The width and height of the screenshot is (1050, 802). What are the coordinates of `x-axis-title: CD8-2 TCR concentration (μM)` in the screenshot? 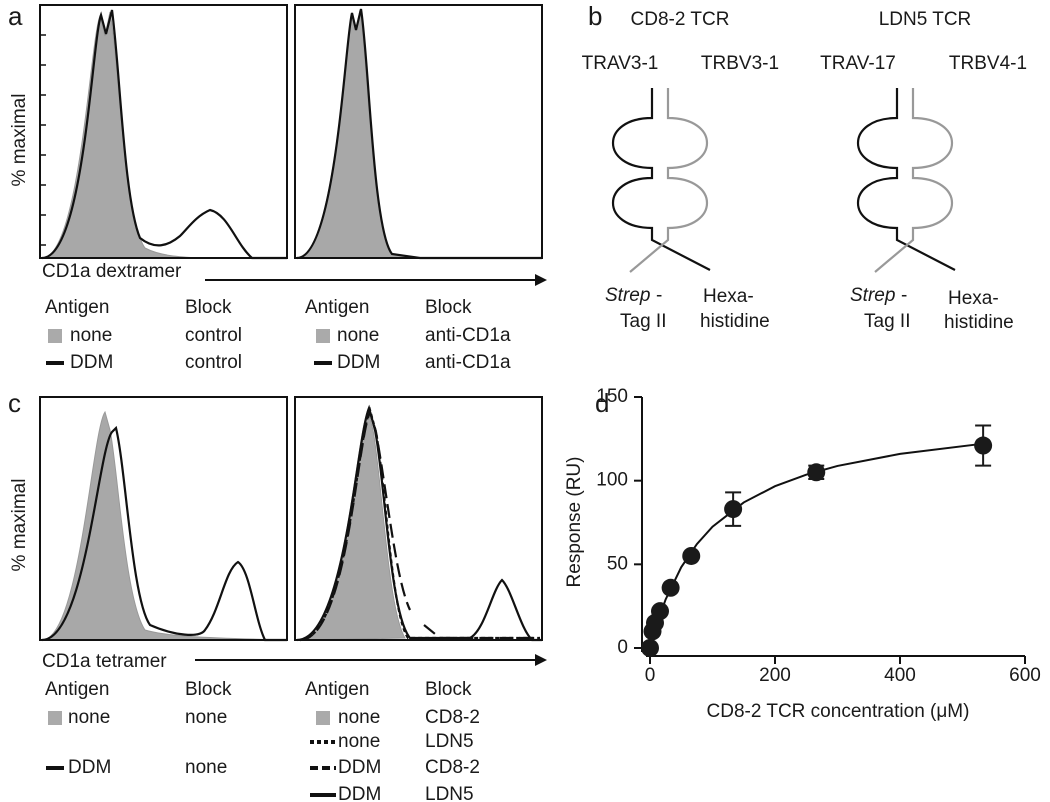 It's located at (838, 711).